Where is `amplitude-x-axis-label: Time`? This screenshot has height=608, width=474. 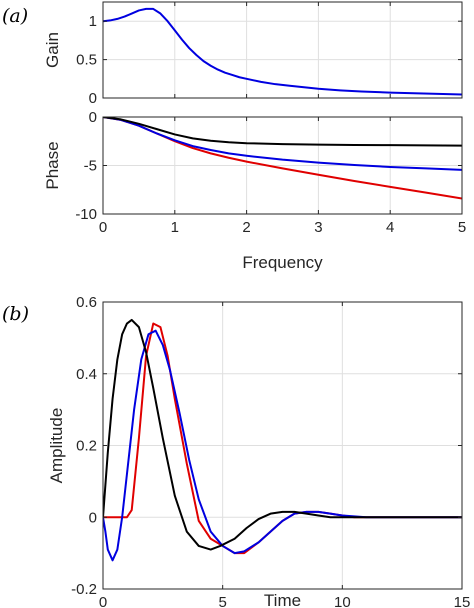 amplitude-x-axis-label: Time is located at coordinates (282, 599).